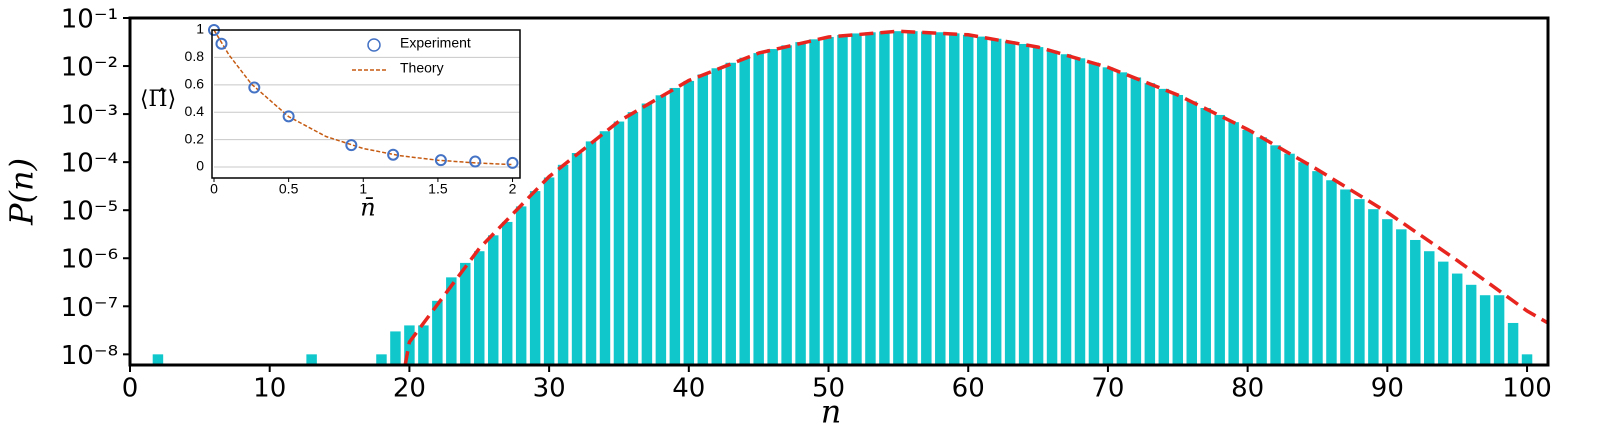 Image resolution: width=1624 pixels, height=443 pixels. I want to click on x-tick-label: 40, so click(688, 389).